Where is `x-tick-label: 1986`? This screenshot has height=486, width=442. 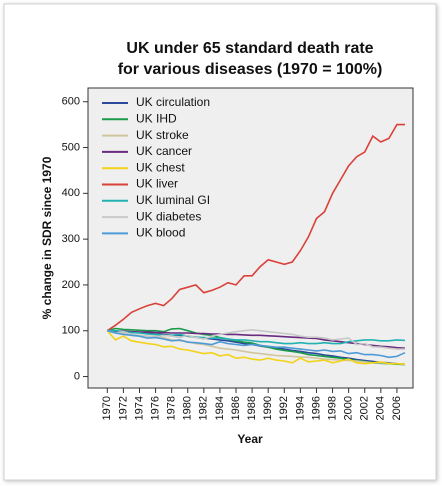 x-tick-label: 1986 is located at coordinates (236, 408).